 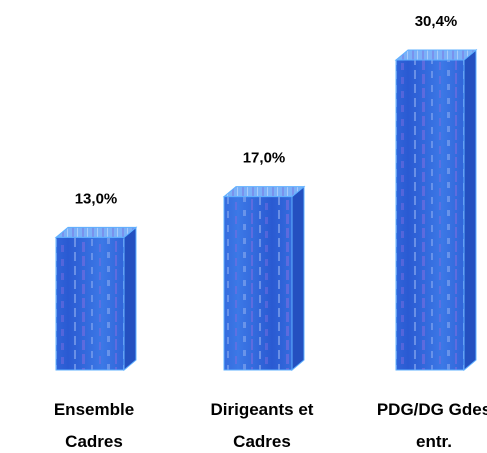 I want to click on category-label-2-line-1: Dirigeants et, so click(x=262, y=409).